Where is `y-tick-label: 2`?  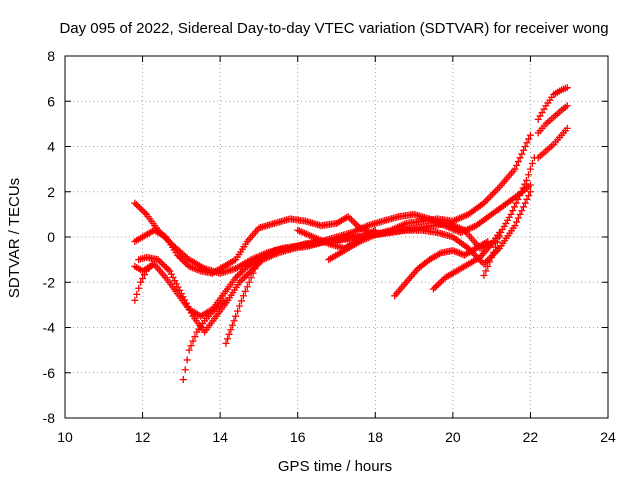 y-tick-label: 2 is located at coordinates (51, 192).